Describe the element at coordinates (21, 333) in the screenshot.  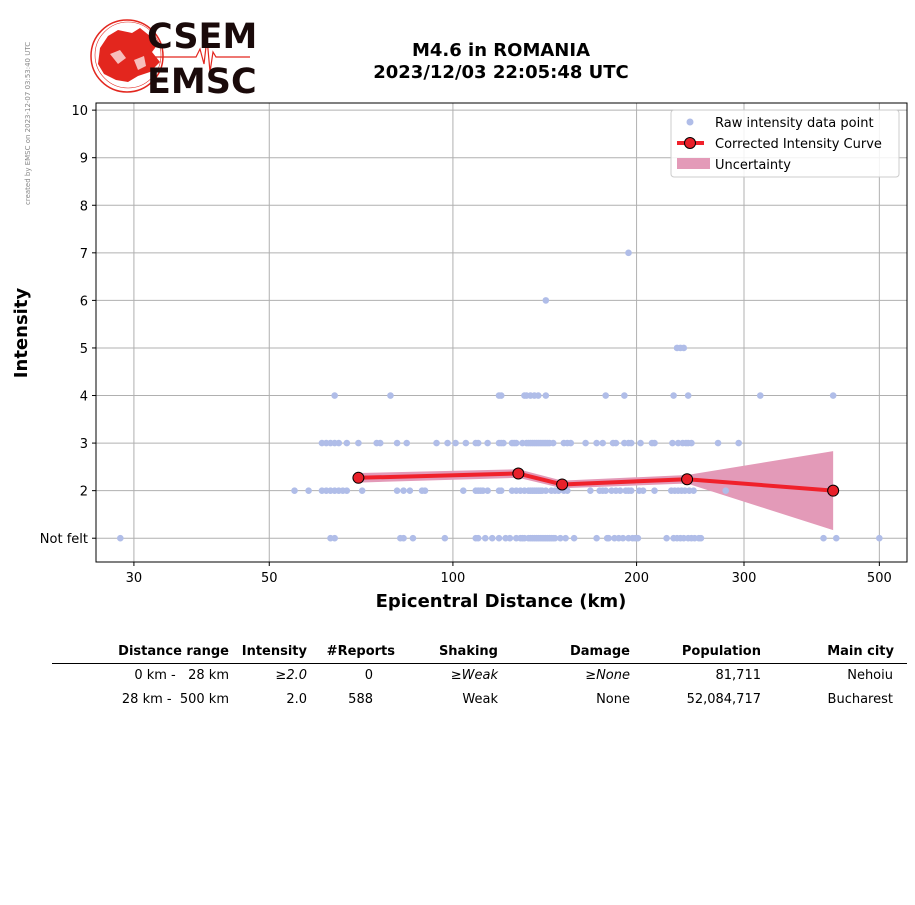
I see `y-axis-label: Intensity` at that location.